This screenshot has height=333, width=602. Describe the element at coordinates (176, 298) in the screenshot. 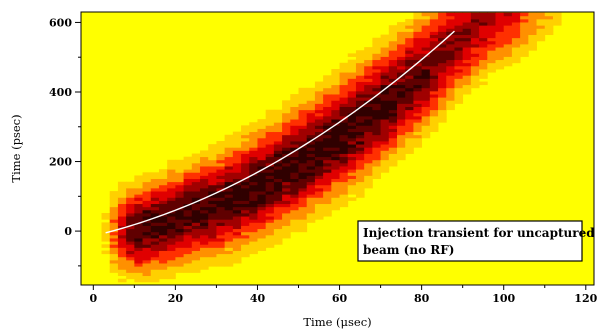

I see `x-tick-label: 20` at that location.